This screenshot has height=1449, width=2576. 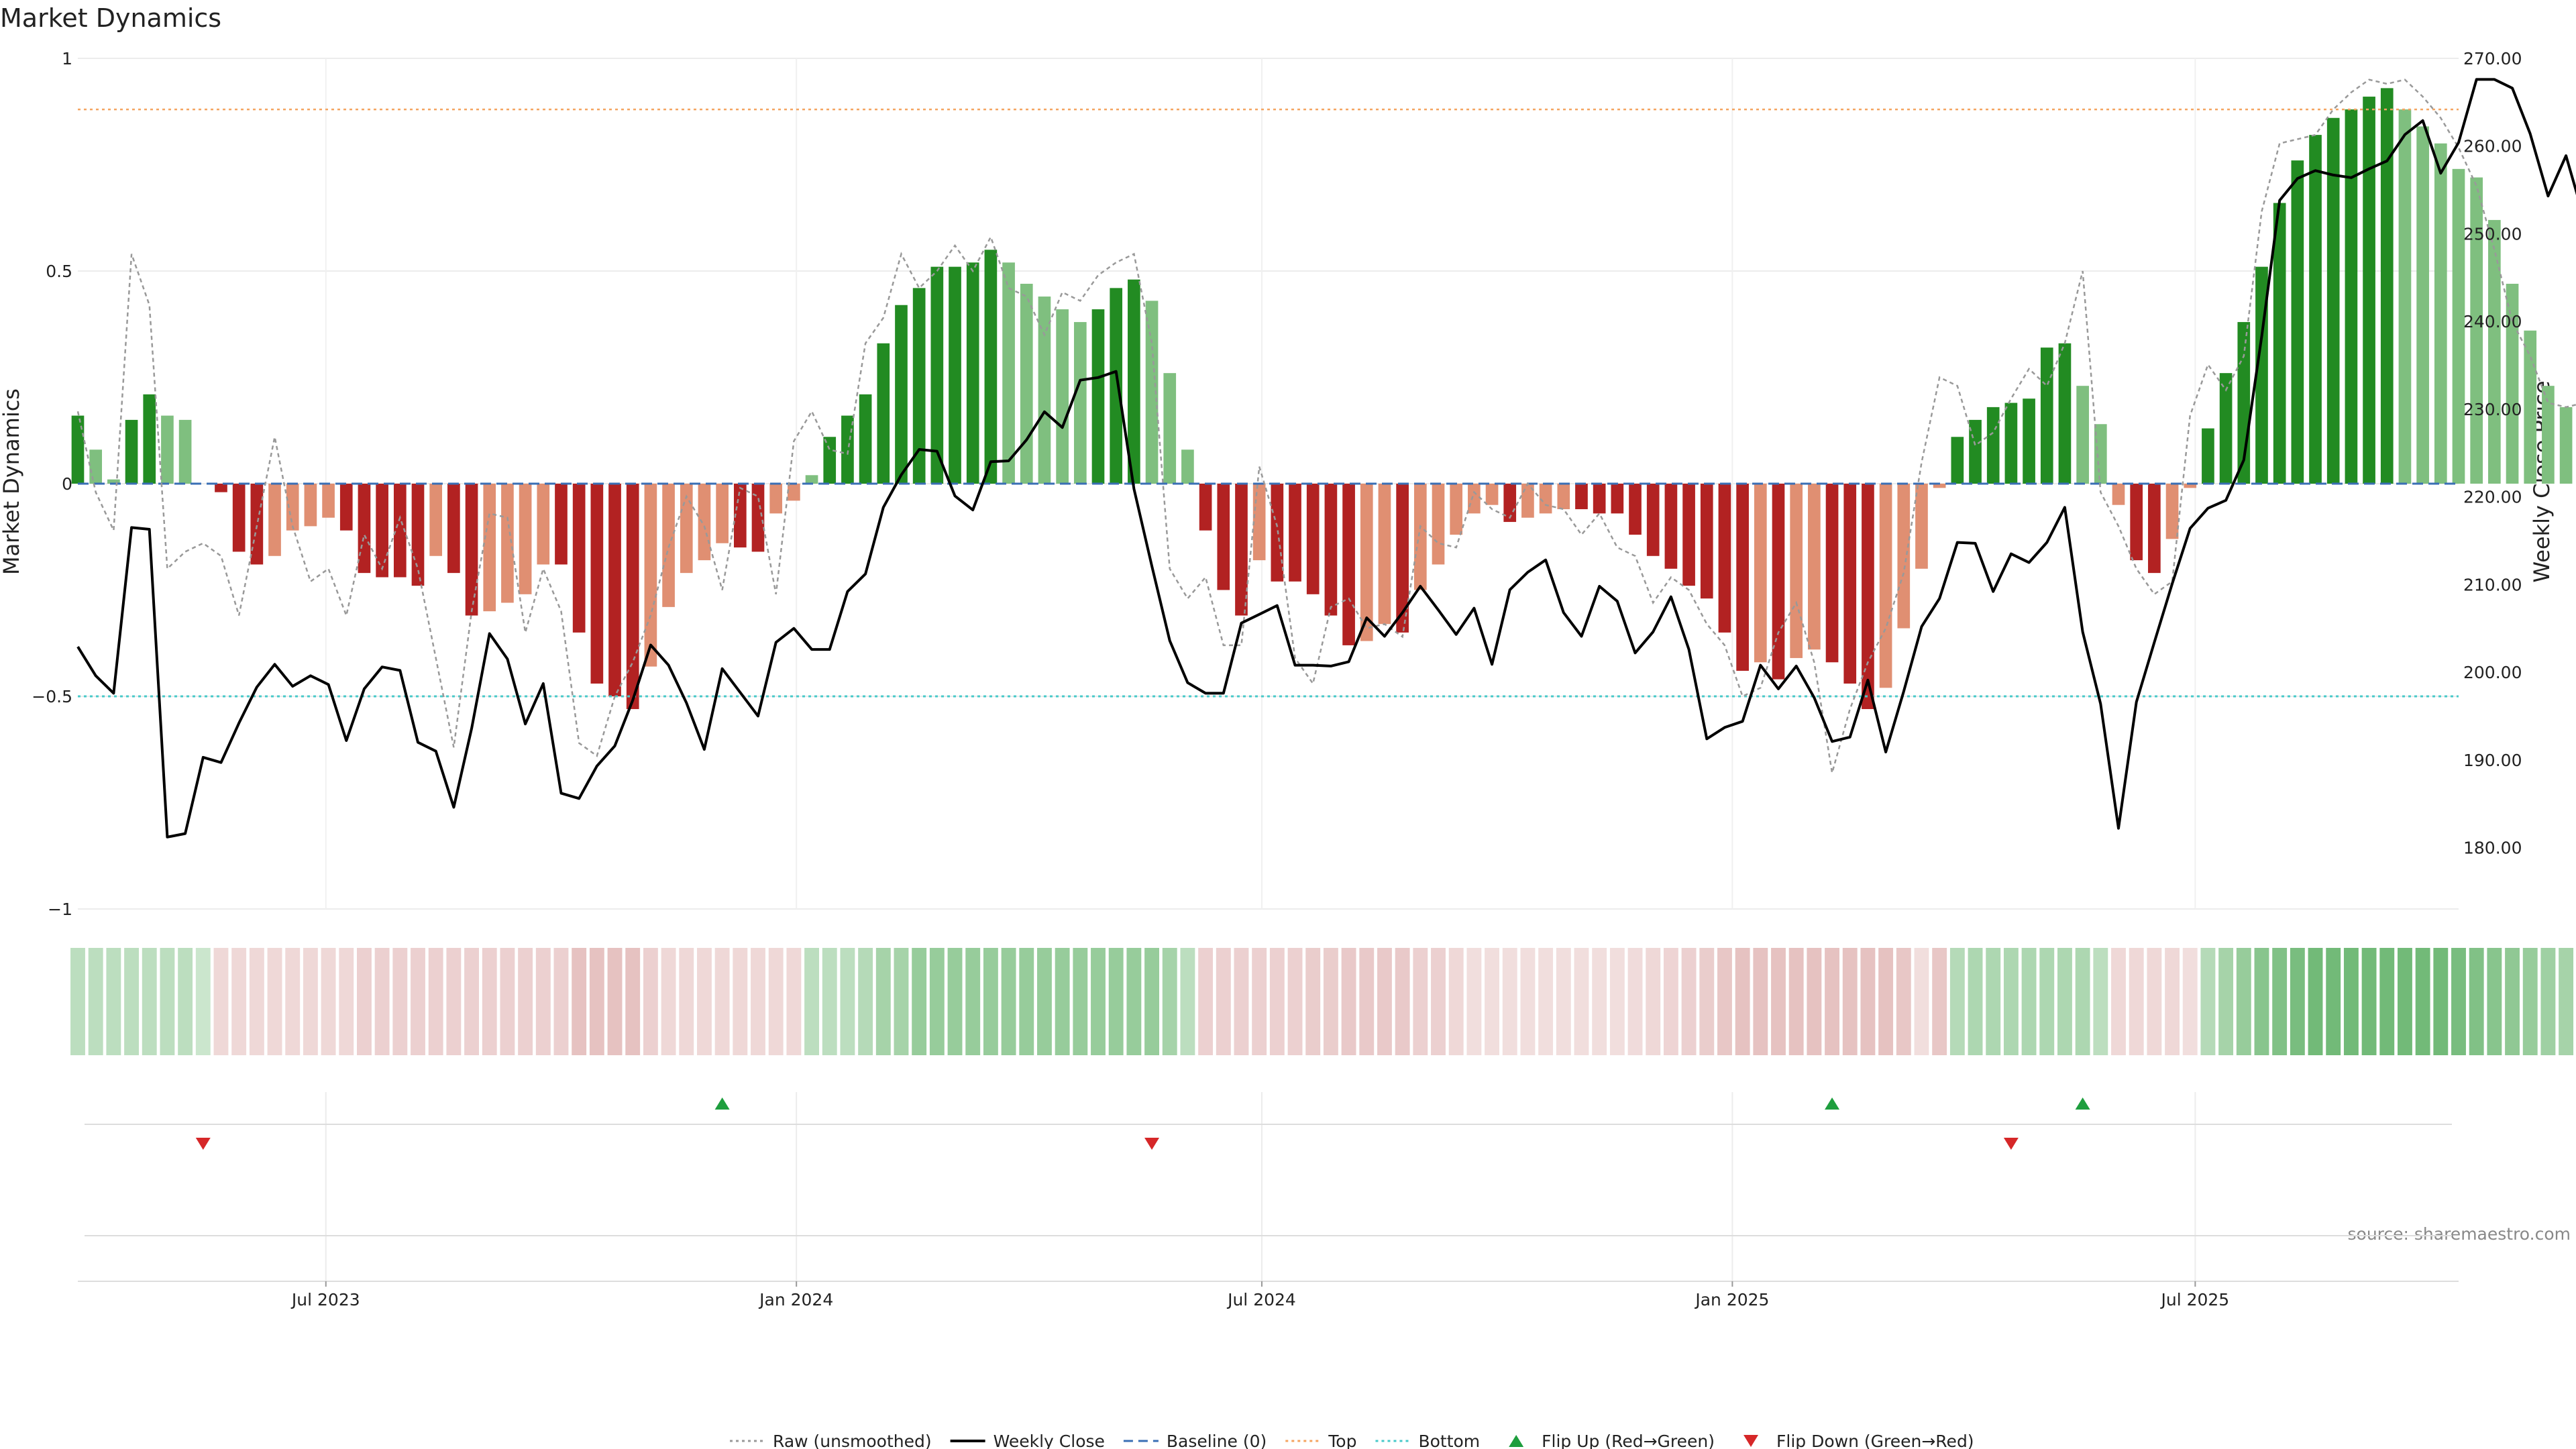 I want to click on x-tick-label: Jan 2024, so click(x=795, y=1299).